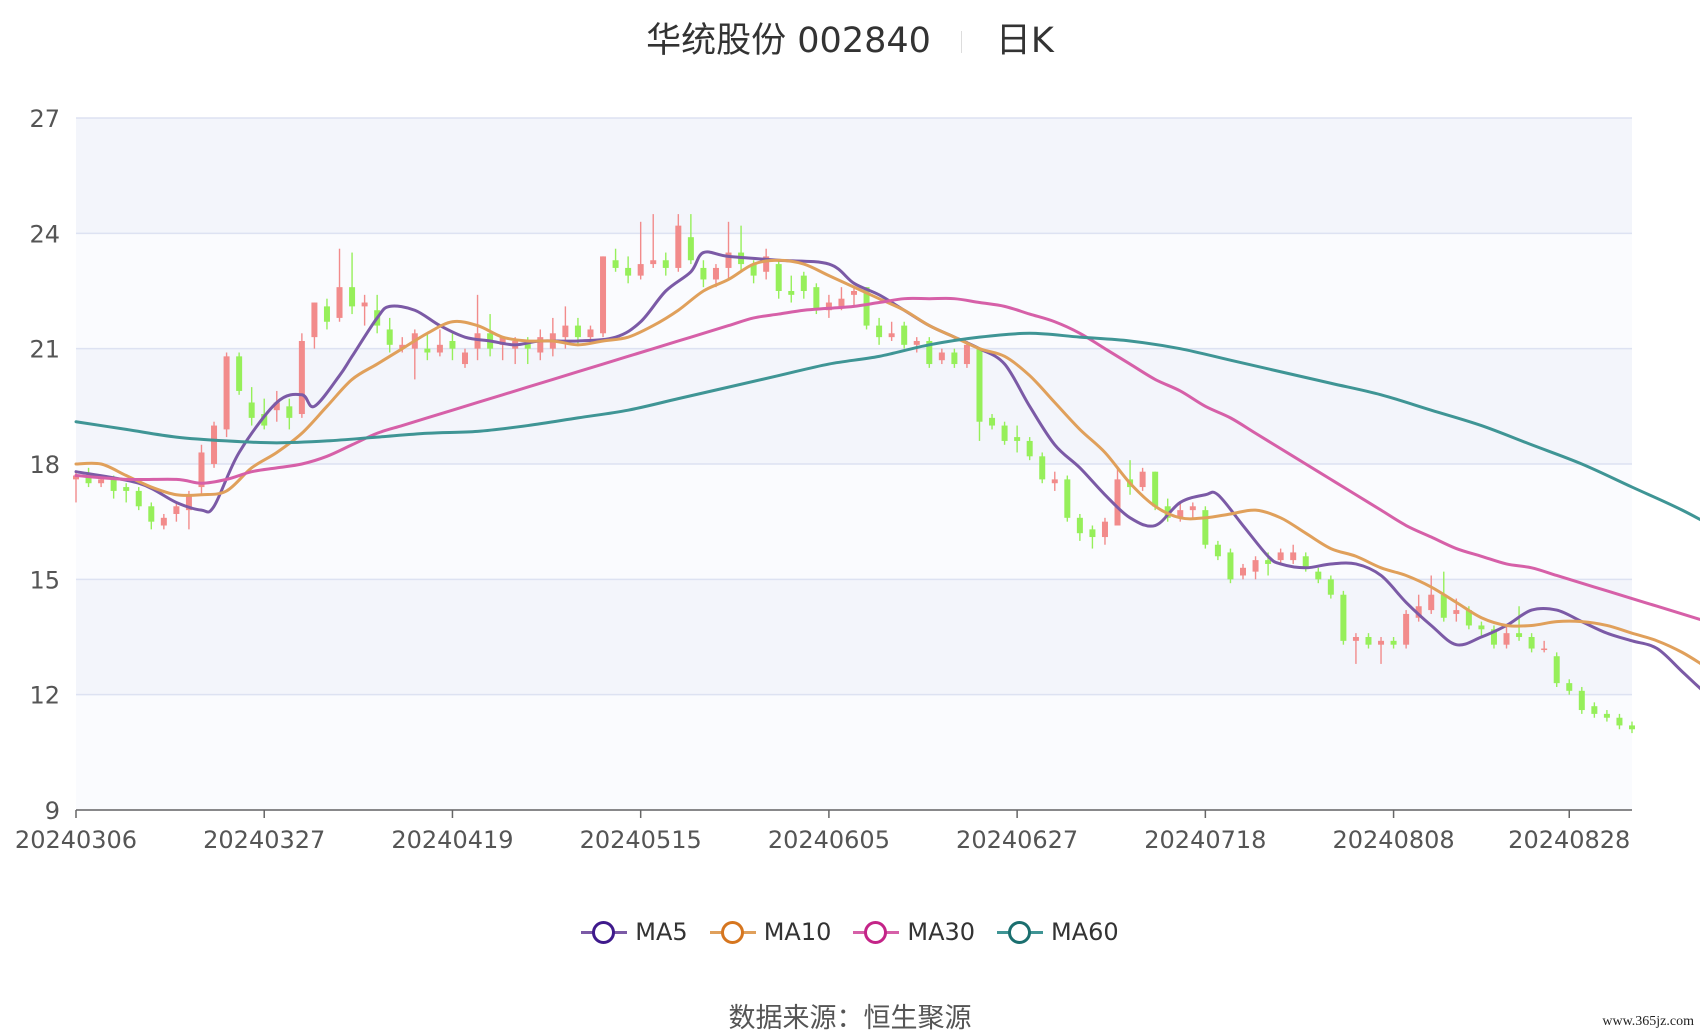  Describe the element at coordinates (1058, 932) in the screenshot. I see `legend-item-ma60: MA60` at that location.